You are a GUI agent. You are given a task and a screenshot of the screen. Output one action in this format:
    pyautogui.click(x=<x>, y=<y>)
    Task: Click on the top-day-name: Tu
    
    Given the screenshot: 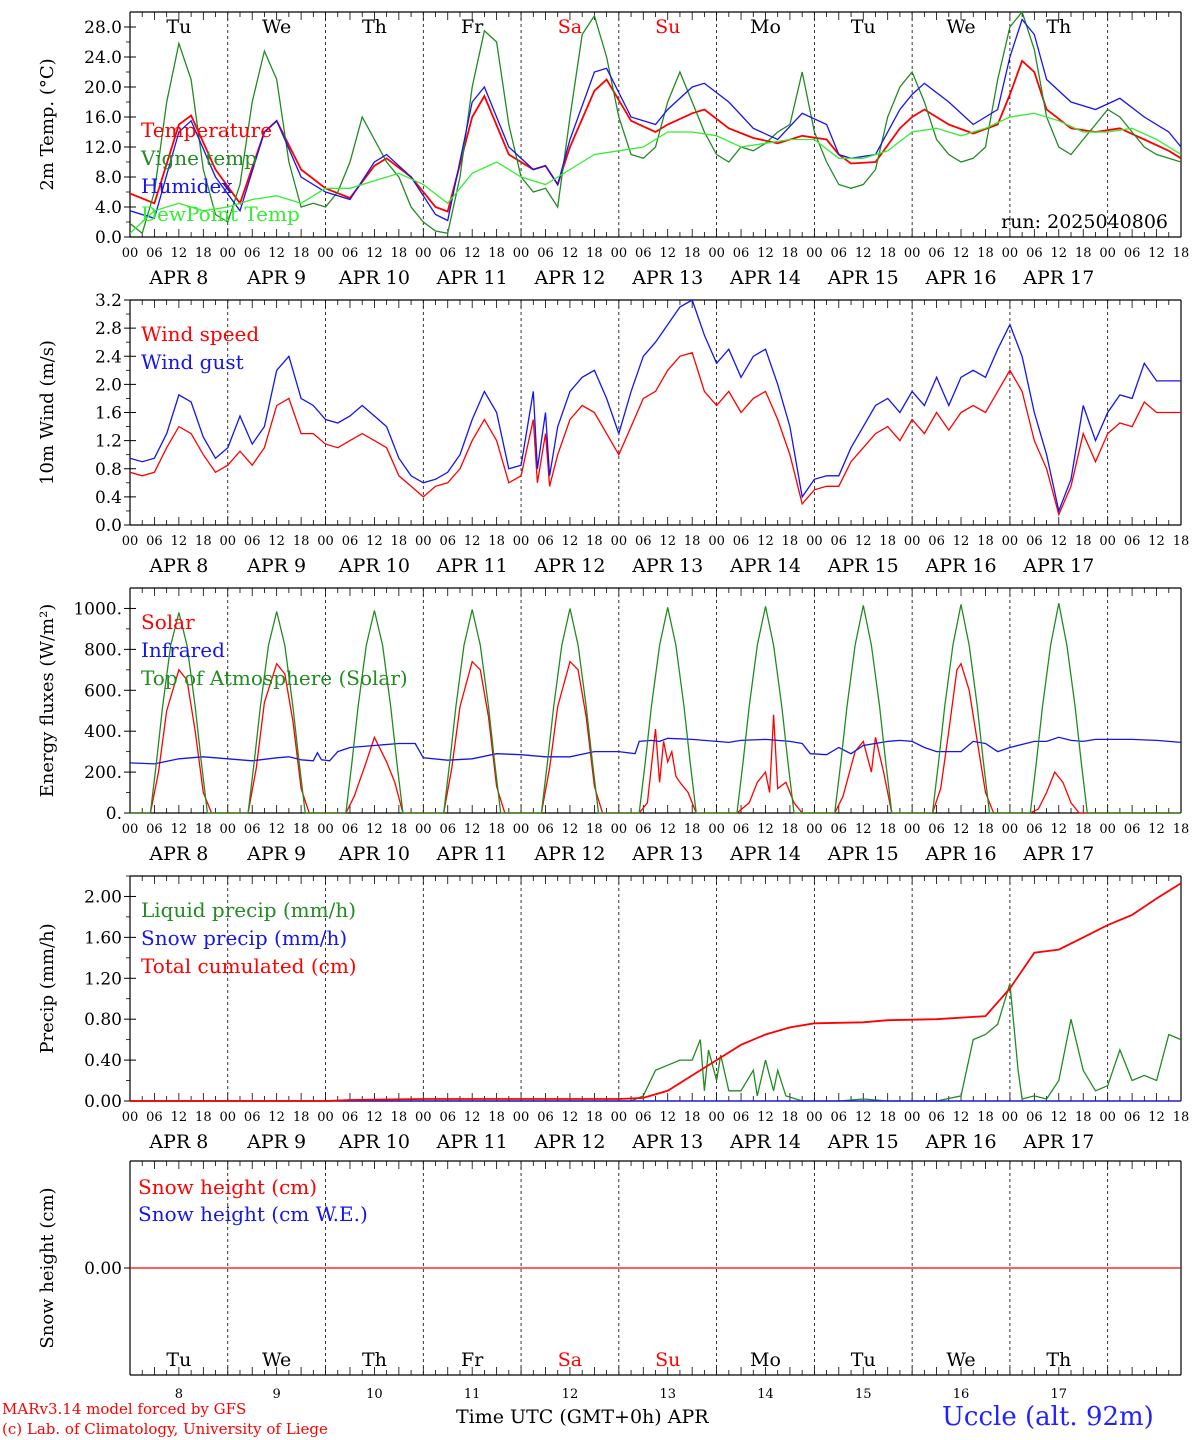 What is the action you would take?
    pyautogui.click(x=178, y=27)
    